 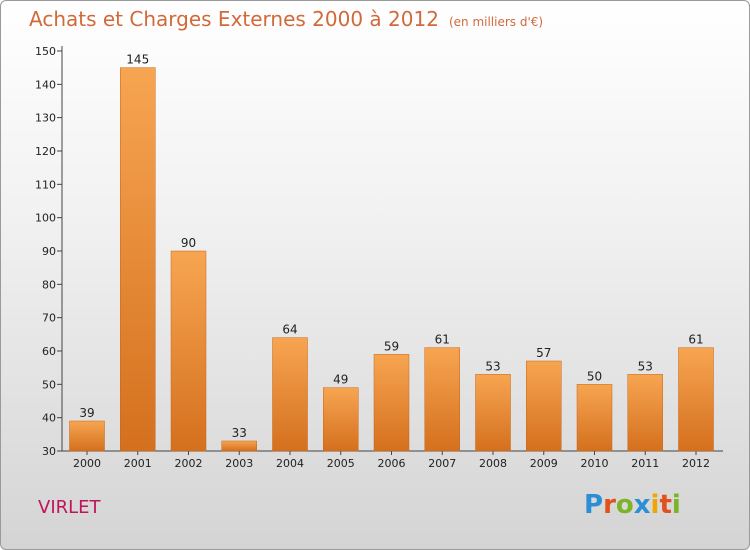 What do you see at coordinates (595, 463) in the screenshot?
I see `x-tick-label: 2010` at bounding box center [595, 463].